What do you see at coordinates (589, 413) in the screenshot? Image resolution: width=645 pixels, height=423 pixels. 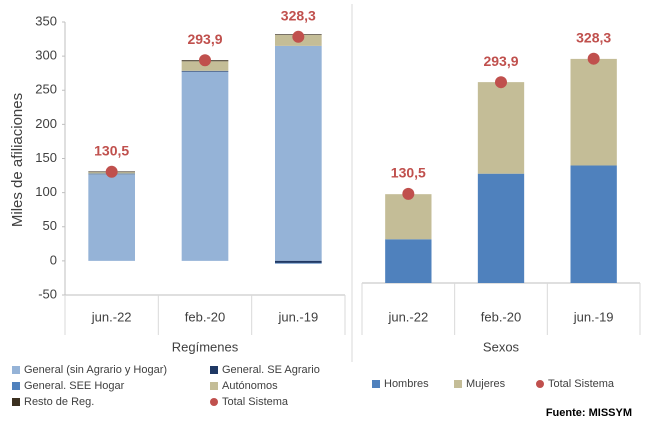 I see `source: Fuente: MISSYM` at bounding box center [589, 413].